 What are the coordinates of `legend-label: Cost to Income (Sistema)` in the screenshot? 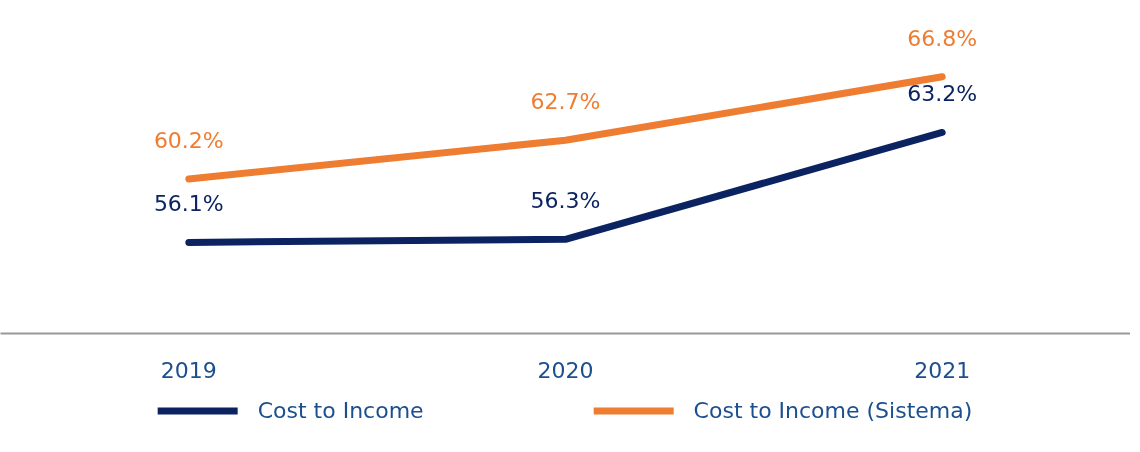 It's located at (833, 410).